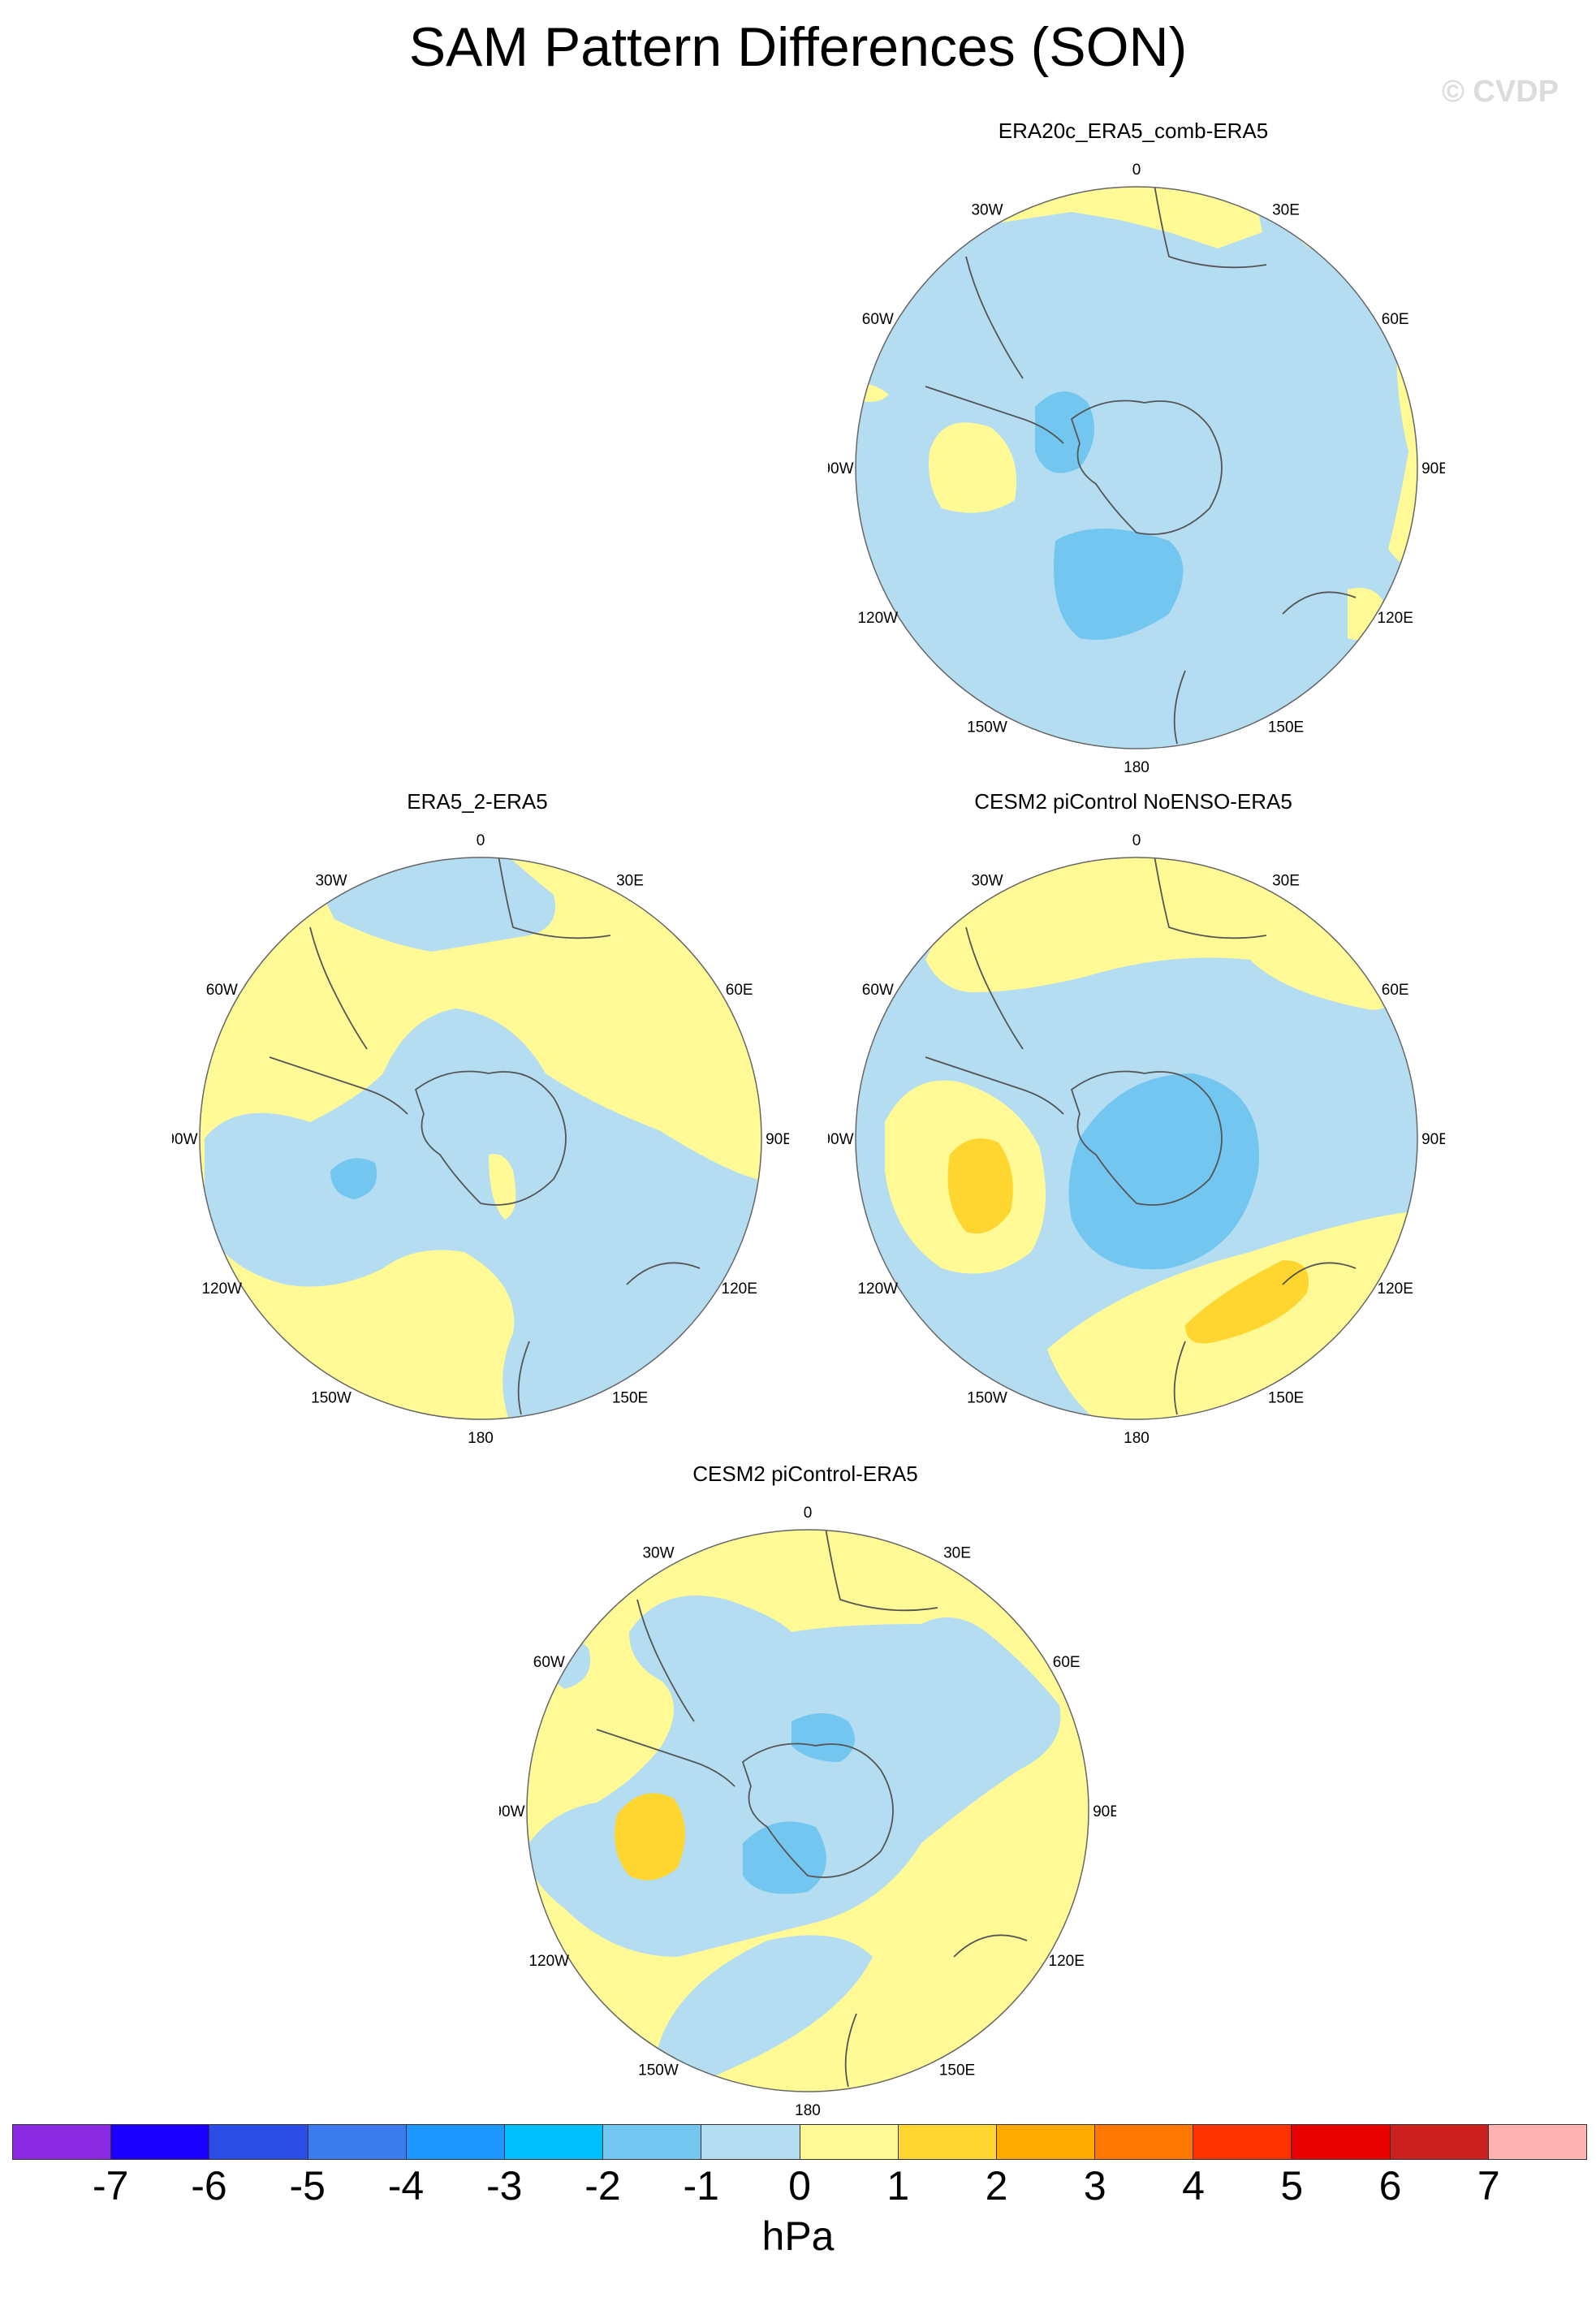 The width and height of the screenshot is (1596, 2306). Describe the element at coordinates (1133, 801) in the screenshot. I see `panel-title-3: CESM2 piControl NoENSO-ERA5` at that location.